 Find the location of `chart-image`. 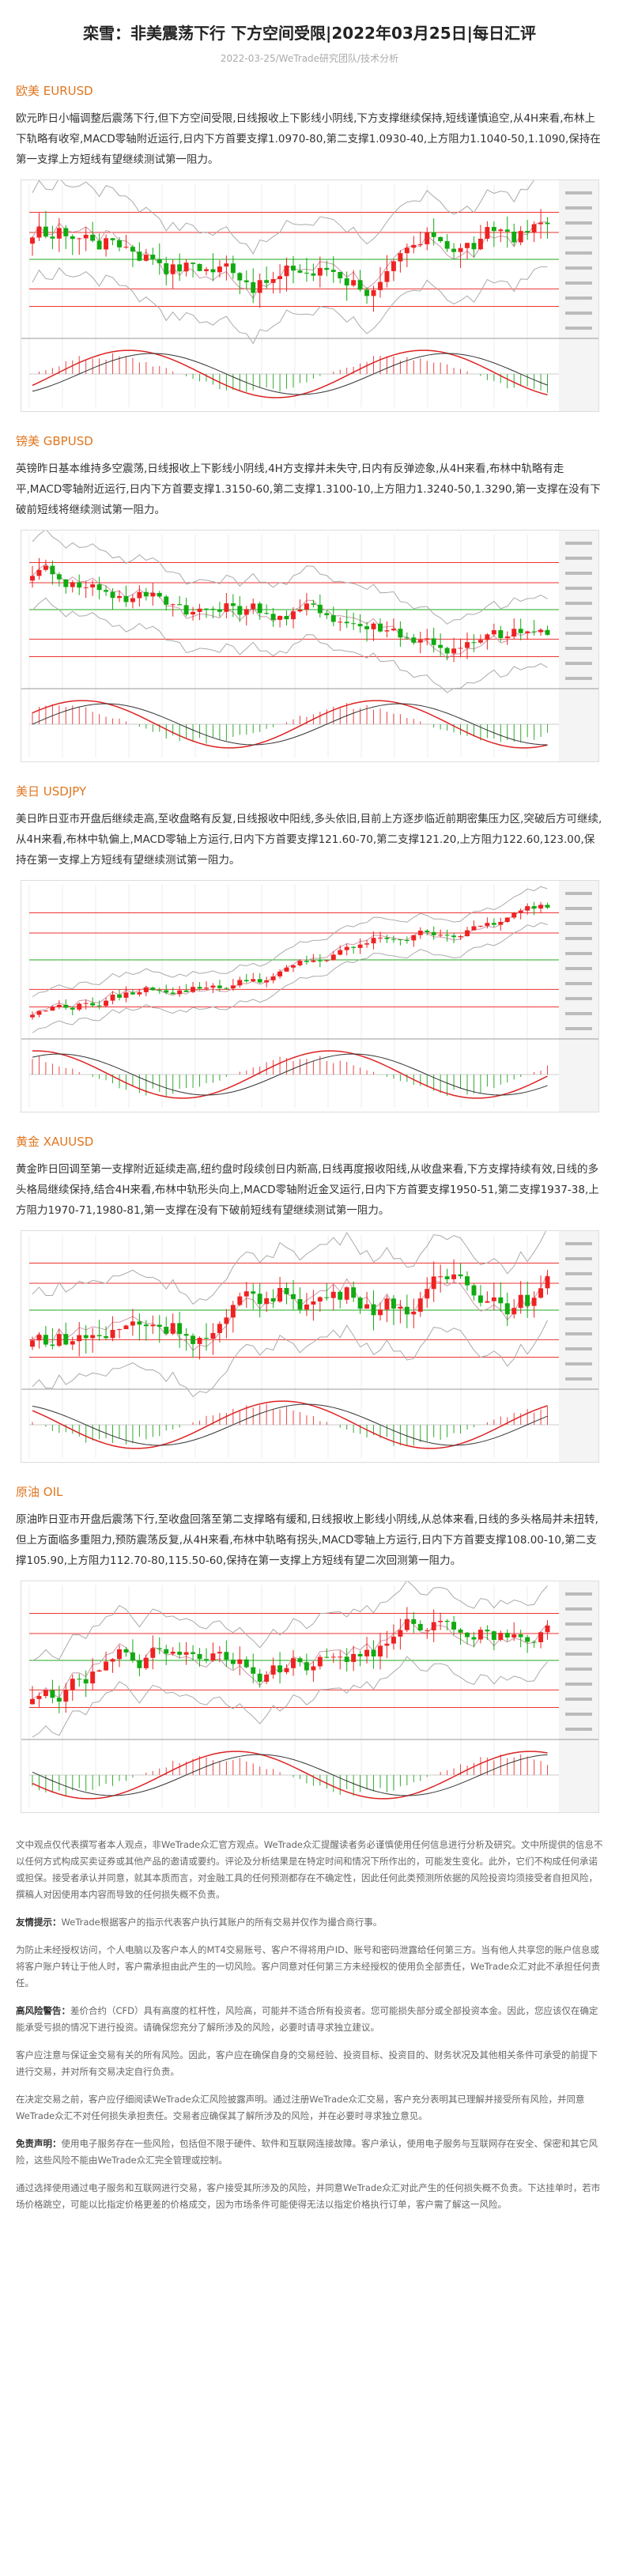

chart-image is located at coordinates (309, 646).